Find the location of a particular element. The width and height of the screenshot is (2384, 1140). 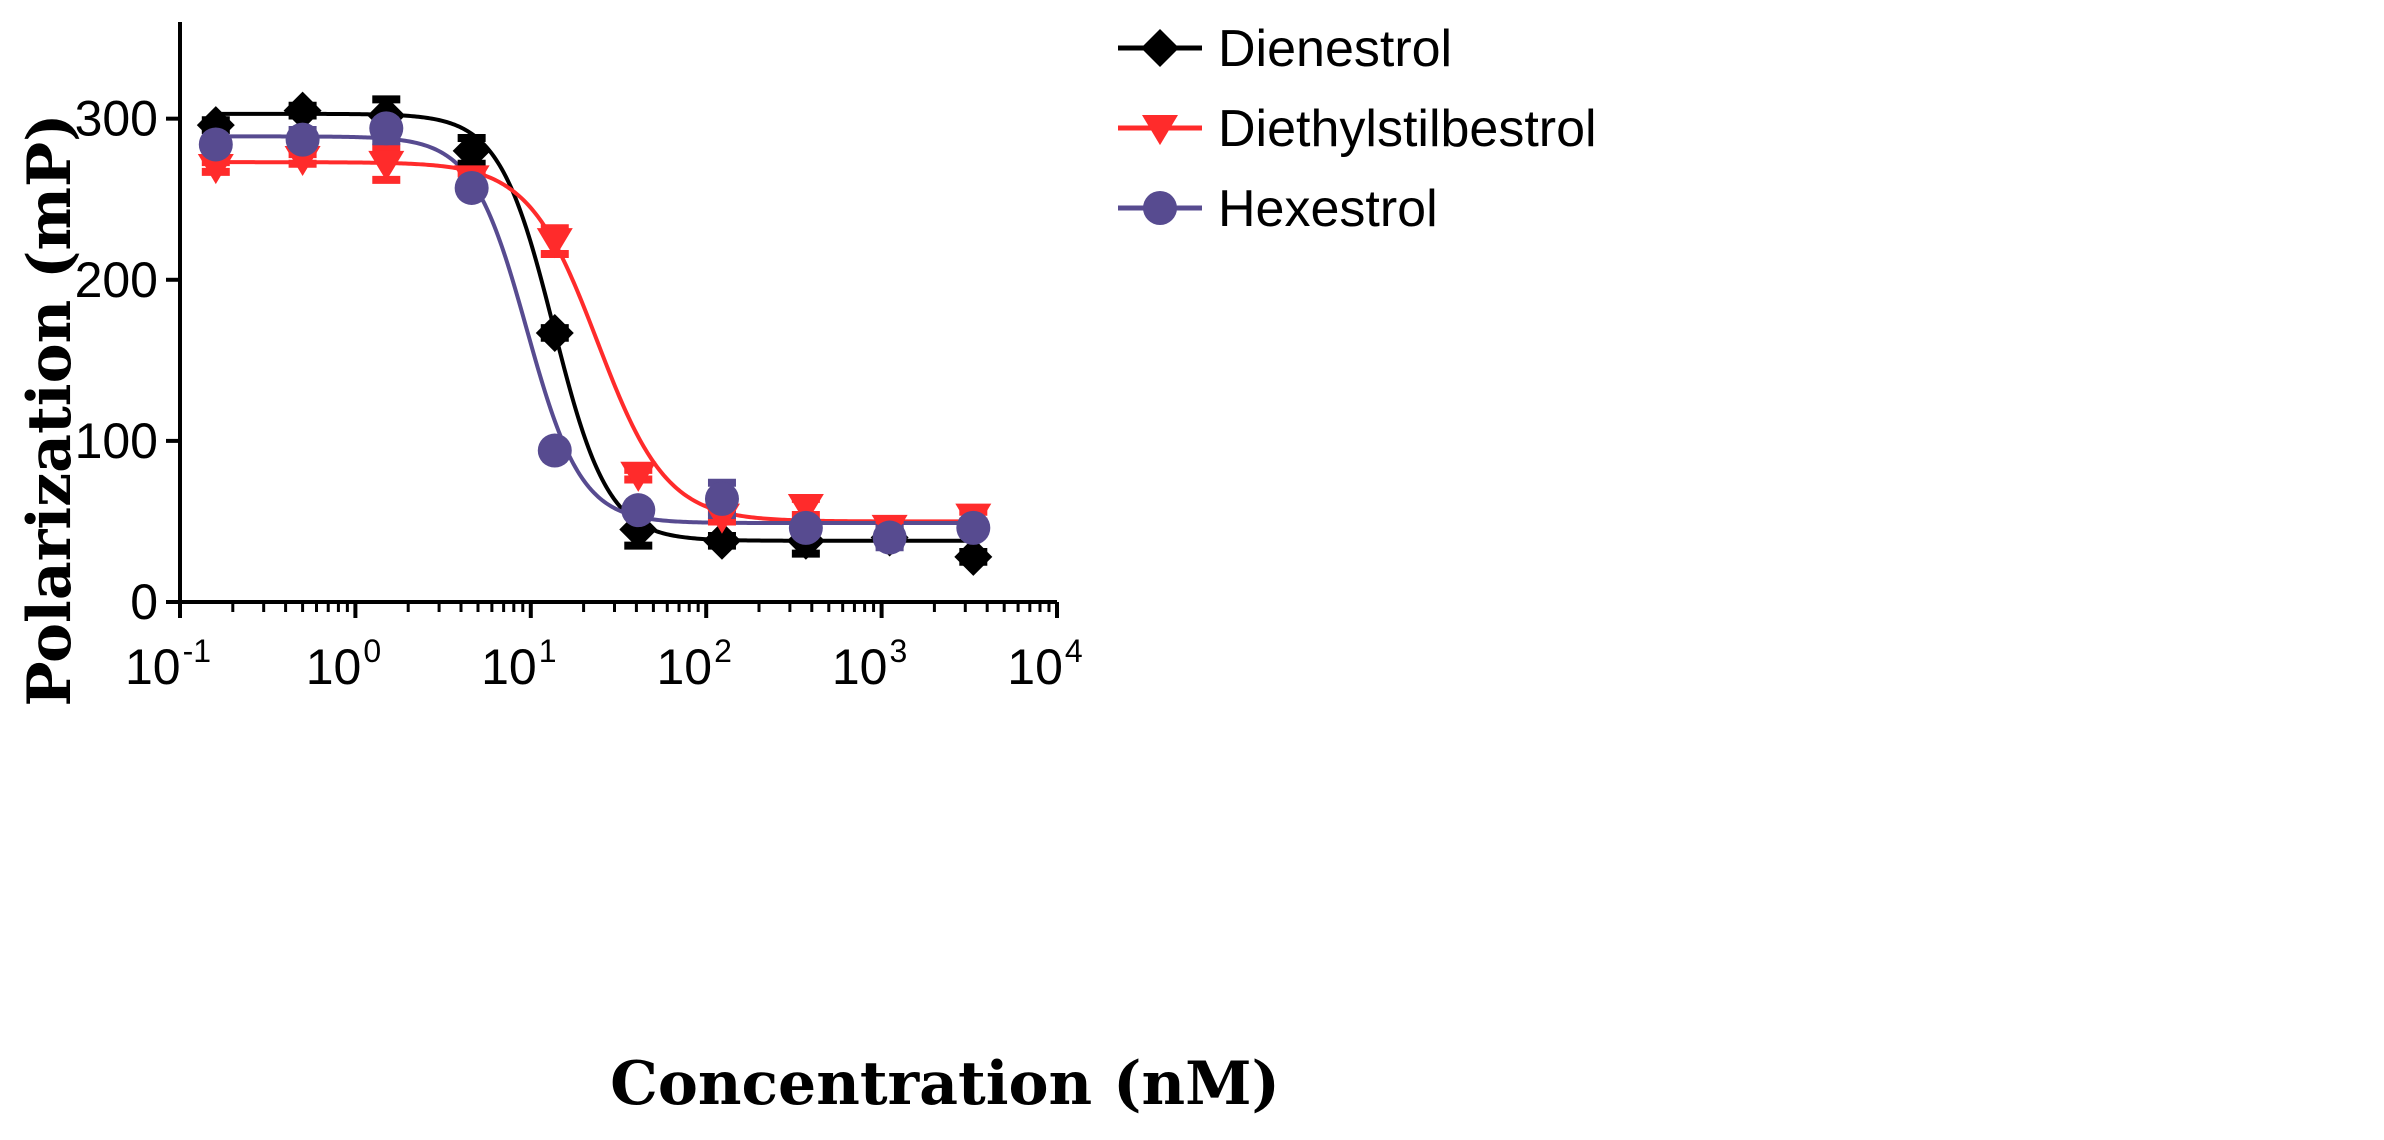

x-tick-exponent: 3 is located at coordinates (899, 651).